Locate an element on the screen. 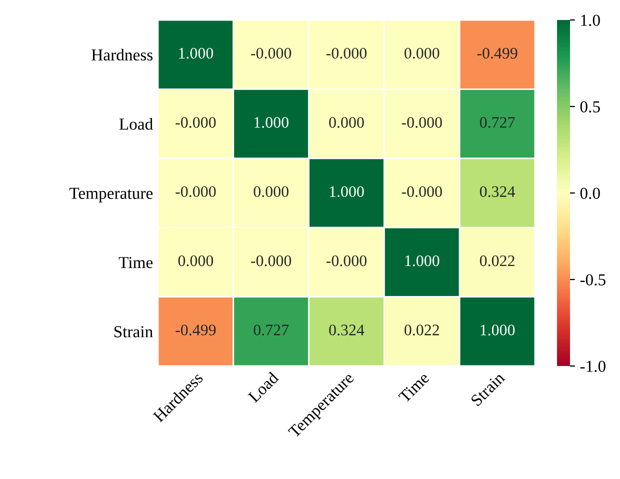 Image resolution: width=620 pixels, height=479 pixels. x-tick-label: Time is located at coordinates (414, 388).